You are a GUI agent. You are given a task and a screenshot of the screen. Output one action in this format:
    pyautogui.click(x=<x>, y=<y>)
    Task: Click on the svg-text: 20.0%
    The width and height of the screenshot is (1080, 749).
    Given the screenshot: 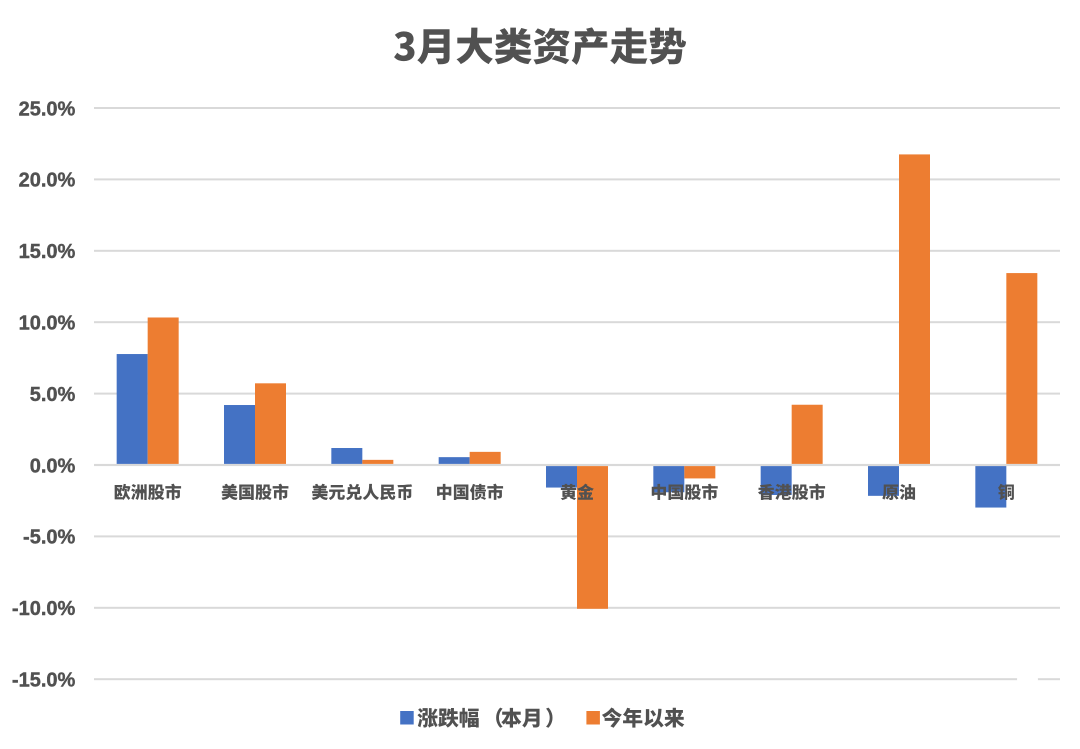 What is the action you would take?
    pyautogui.click(x=47, y=181)
    